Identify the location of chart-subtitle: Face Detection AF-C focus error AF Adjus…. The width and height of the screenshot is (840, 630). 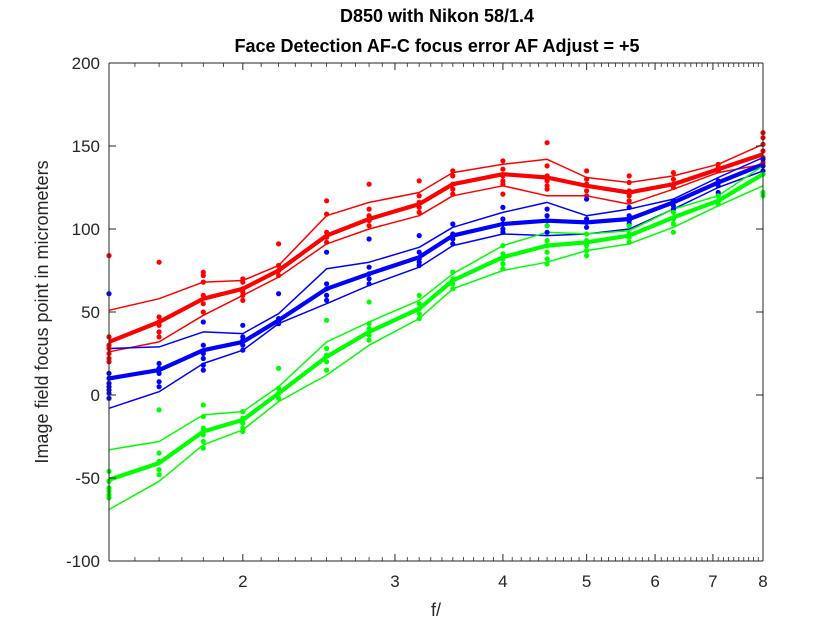
(436, 46).